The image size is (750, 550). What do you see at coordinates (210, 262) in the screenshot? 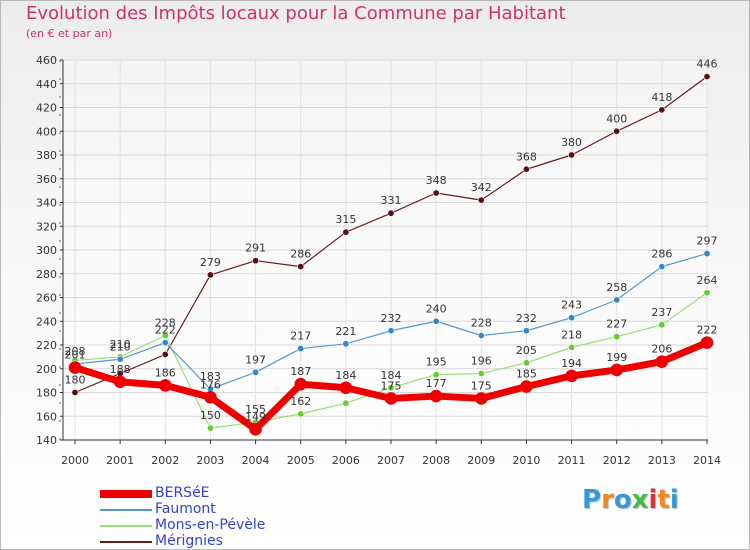
I see `data-label-merignies: 279` at bounding box center [210, 262].